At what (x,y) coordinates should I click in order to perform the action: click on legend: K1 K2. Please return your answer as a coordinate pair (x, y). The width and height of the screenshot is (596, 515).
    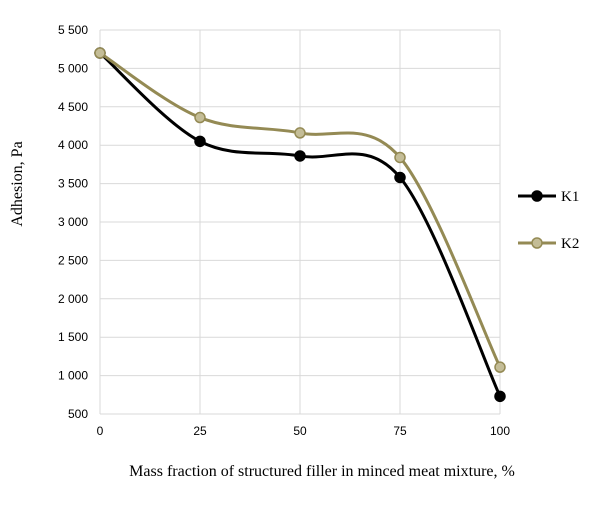
    Looking at the image, I should click on (548, 220).